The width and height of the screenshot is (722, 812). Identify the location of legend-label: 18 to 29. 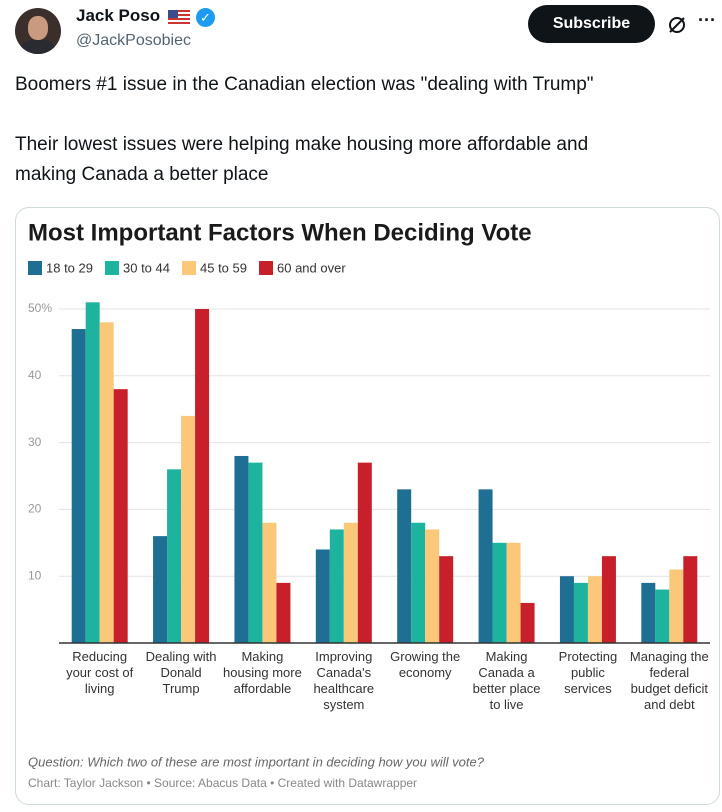
(69, 267).